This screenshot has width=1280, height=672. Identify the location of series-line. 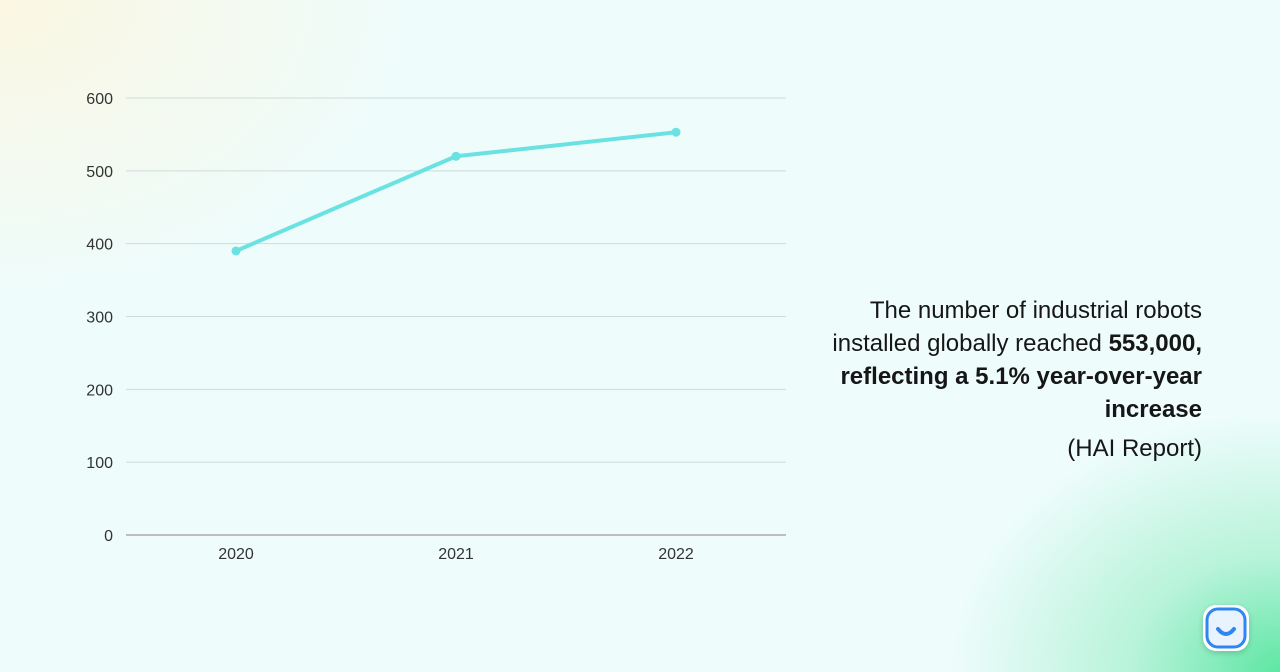
(456, 191).